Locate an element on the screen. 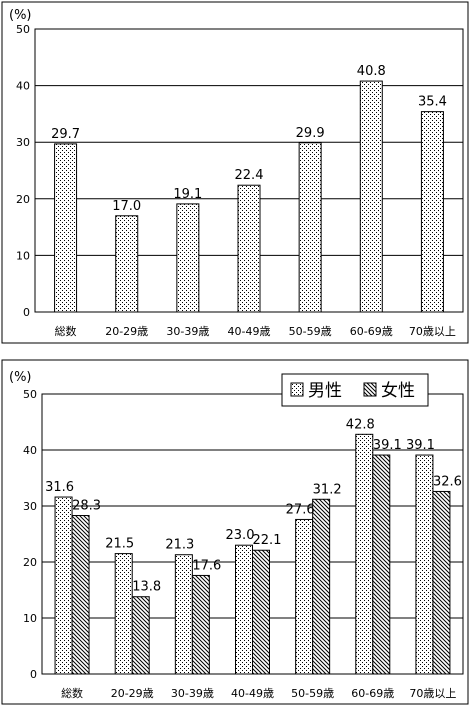  c1-category-label: 40-49歳 is located at coordinates (249, 331).